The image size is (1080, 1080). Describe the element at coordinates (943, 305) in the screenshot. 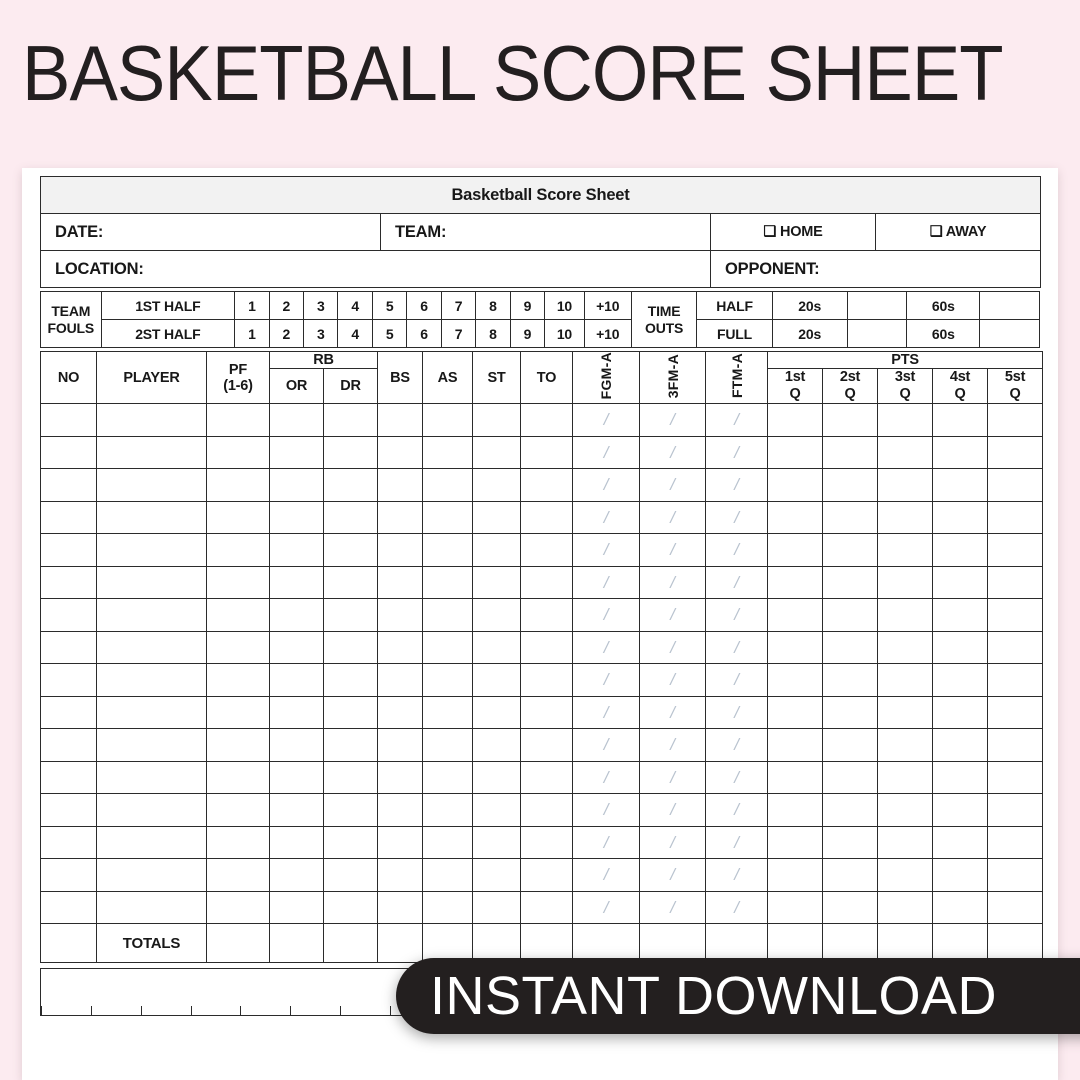

I see `timeout-cell: 60s` at that location.